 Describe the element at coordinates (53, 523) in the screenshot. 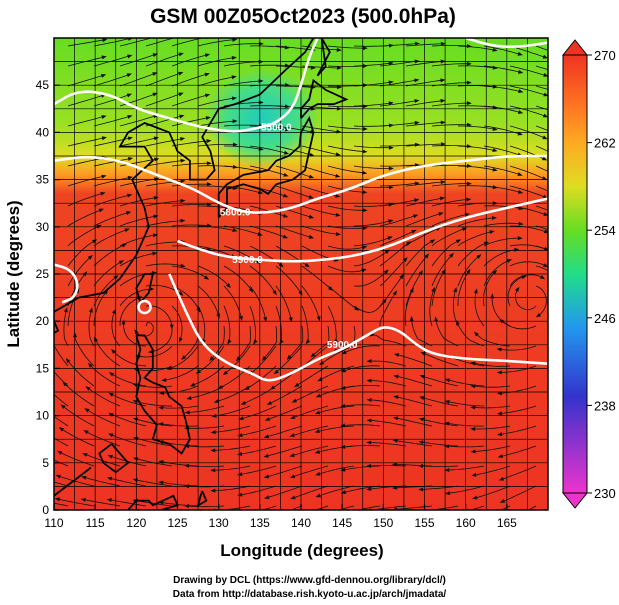

I see `x-tick-label: 110` at that location.